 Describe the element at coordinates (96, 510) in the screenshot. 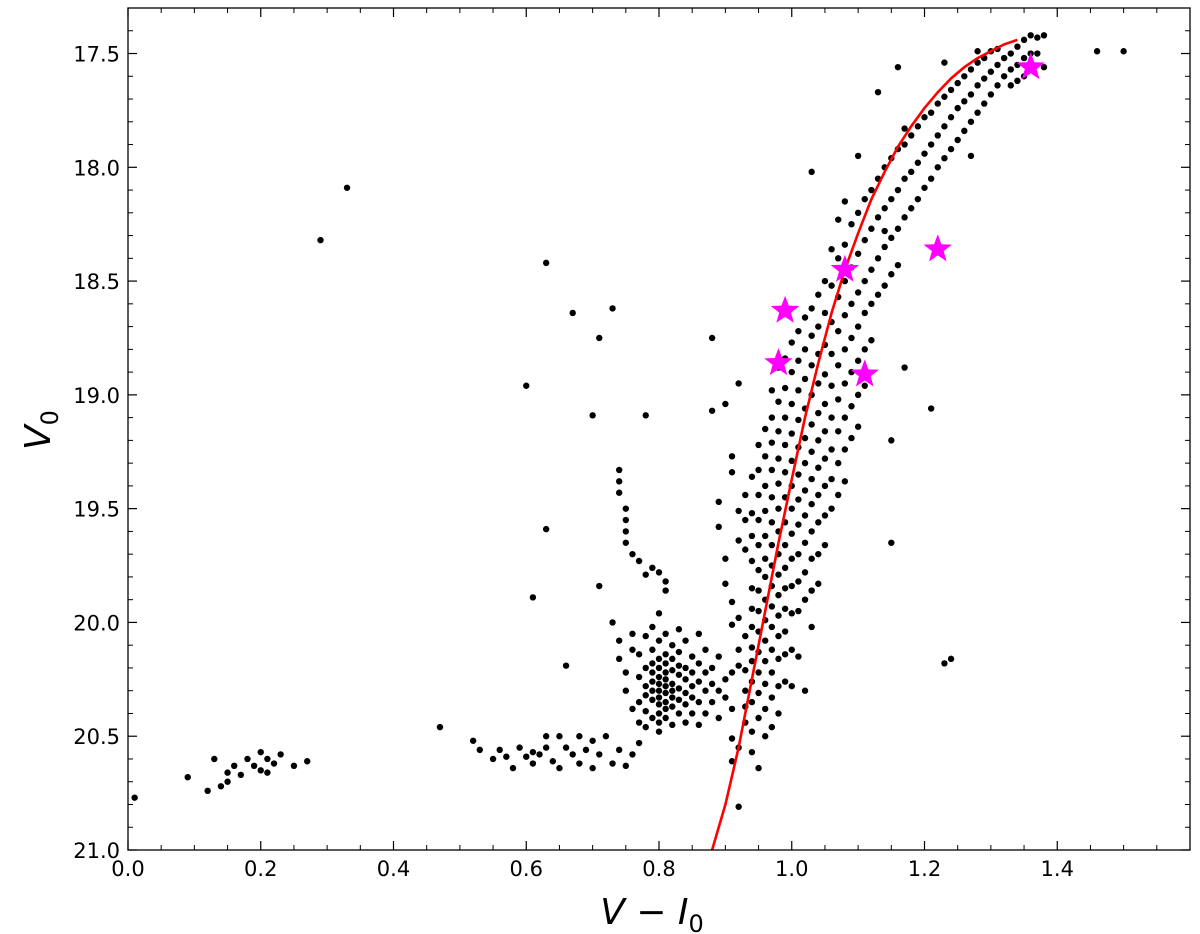

I see `y-tick-label: 19.5` at that location.